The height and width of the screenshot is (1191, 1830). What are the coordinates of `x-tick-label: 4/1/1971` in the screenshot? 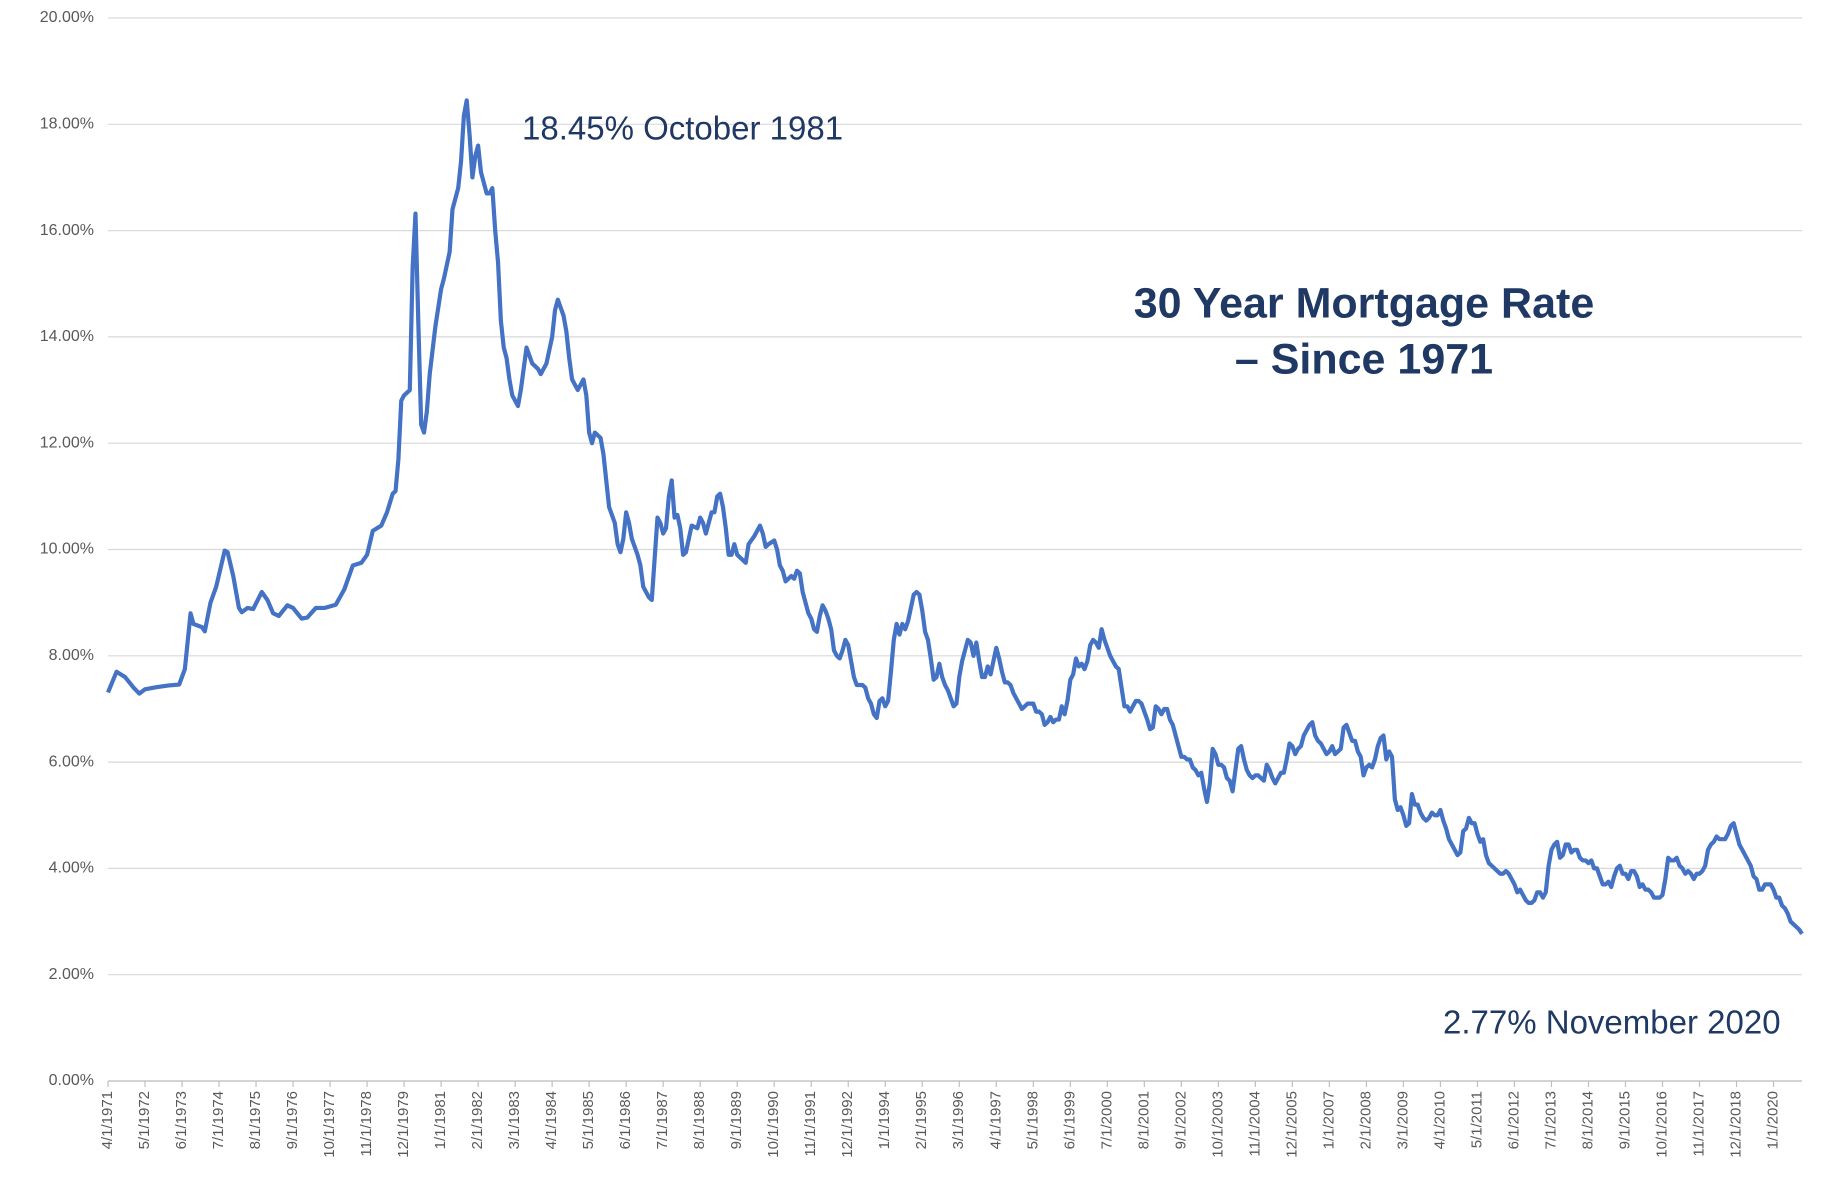 It's located at (107, 1120).